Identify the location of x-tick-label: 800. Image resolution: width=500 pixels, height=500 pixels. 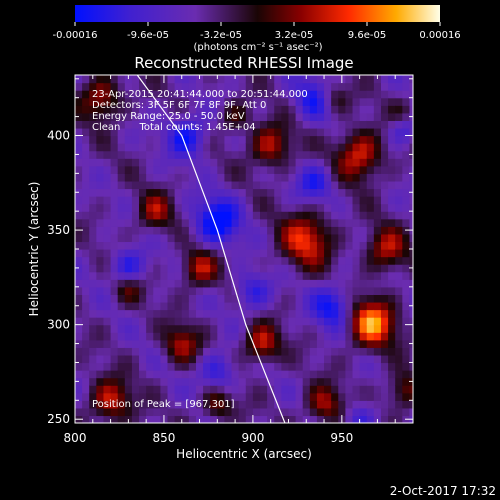
(75, 438).